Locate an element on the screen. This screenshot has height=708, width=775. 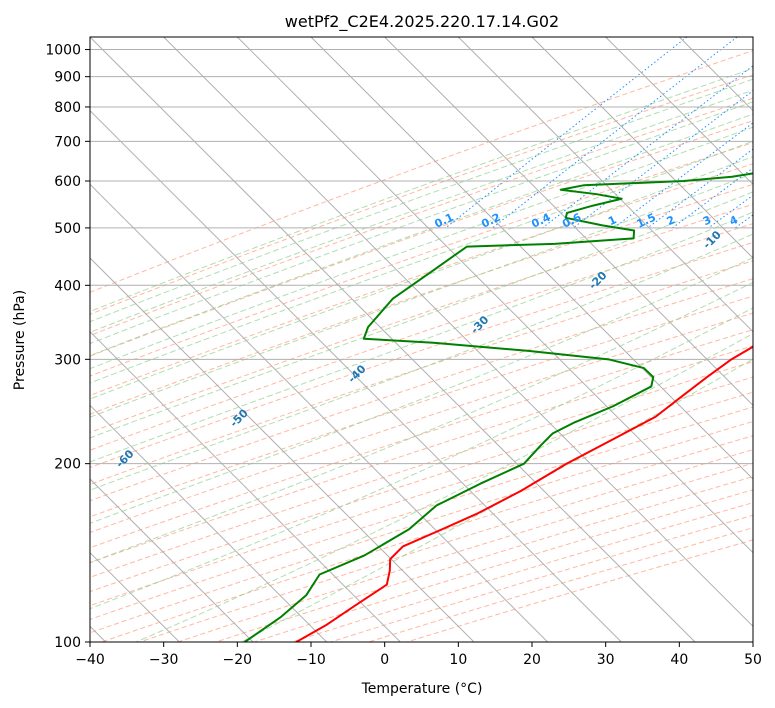
x-tick-label: −40 is located at coordinates (90, 660).